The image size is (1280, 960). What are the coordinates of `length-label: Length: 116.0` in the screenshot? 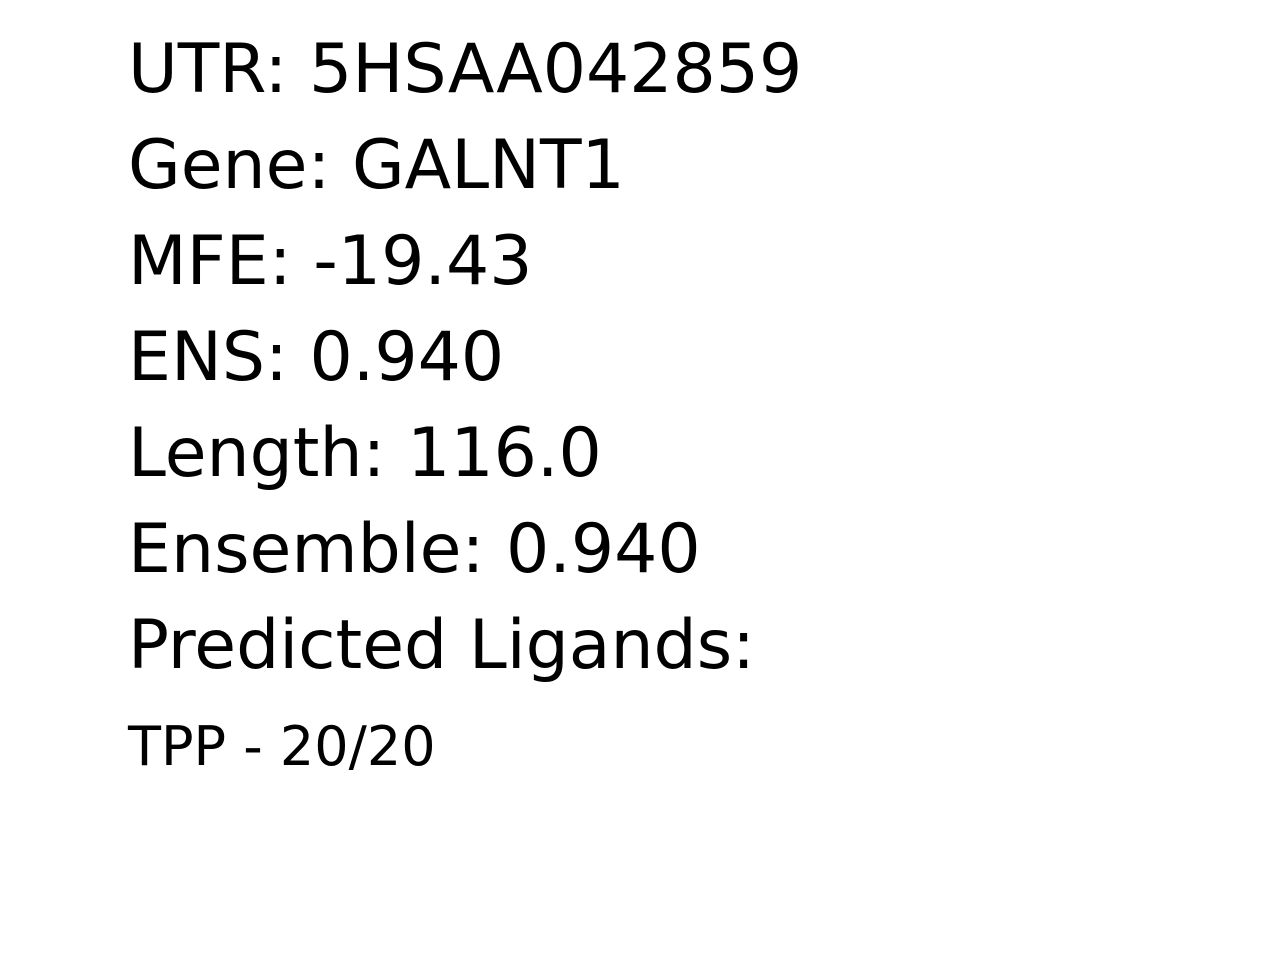 It's located at (365, 453).